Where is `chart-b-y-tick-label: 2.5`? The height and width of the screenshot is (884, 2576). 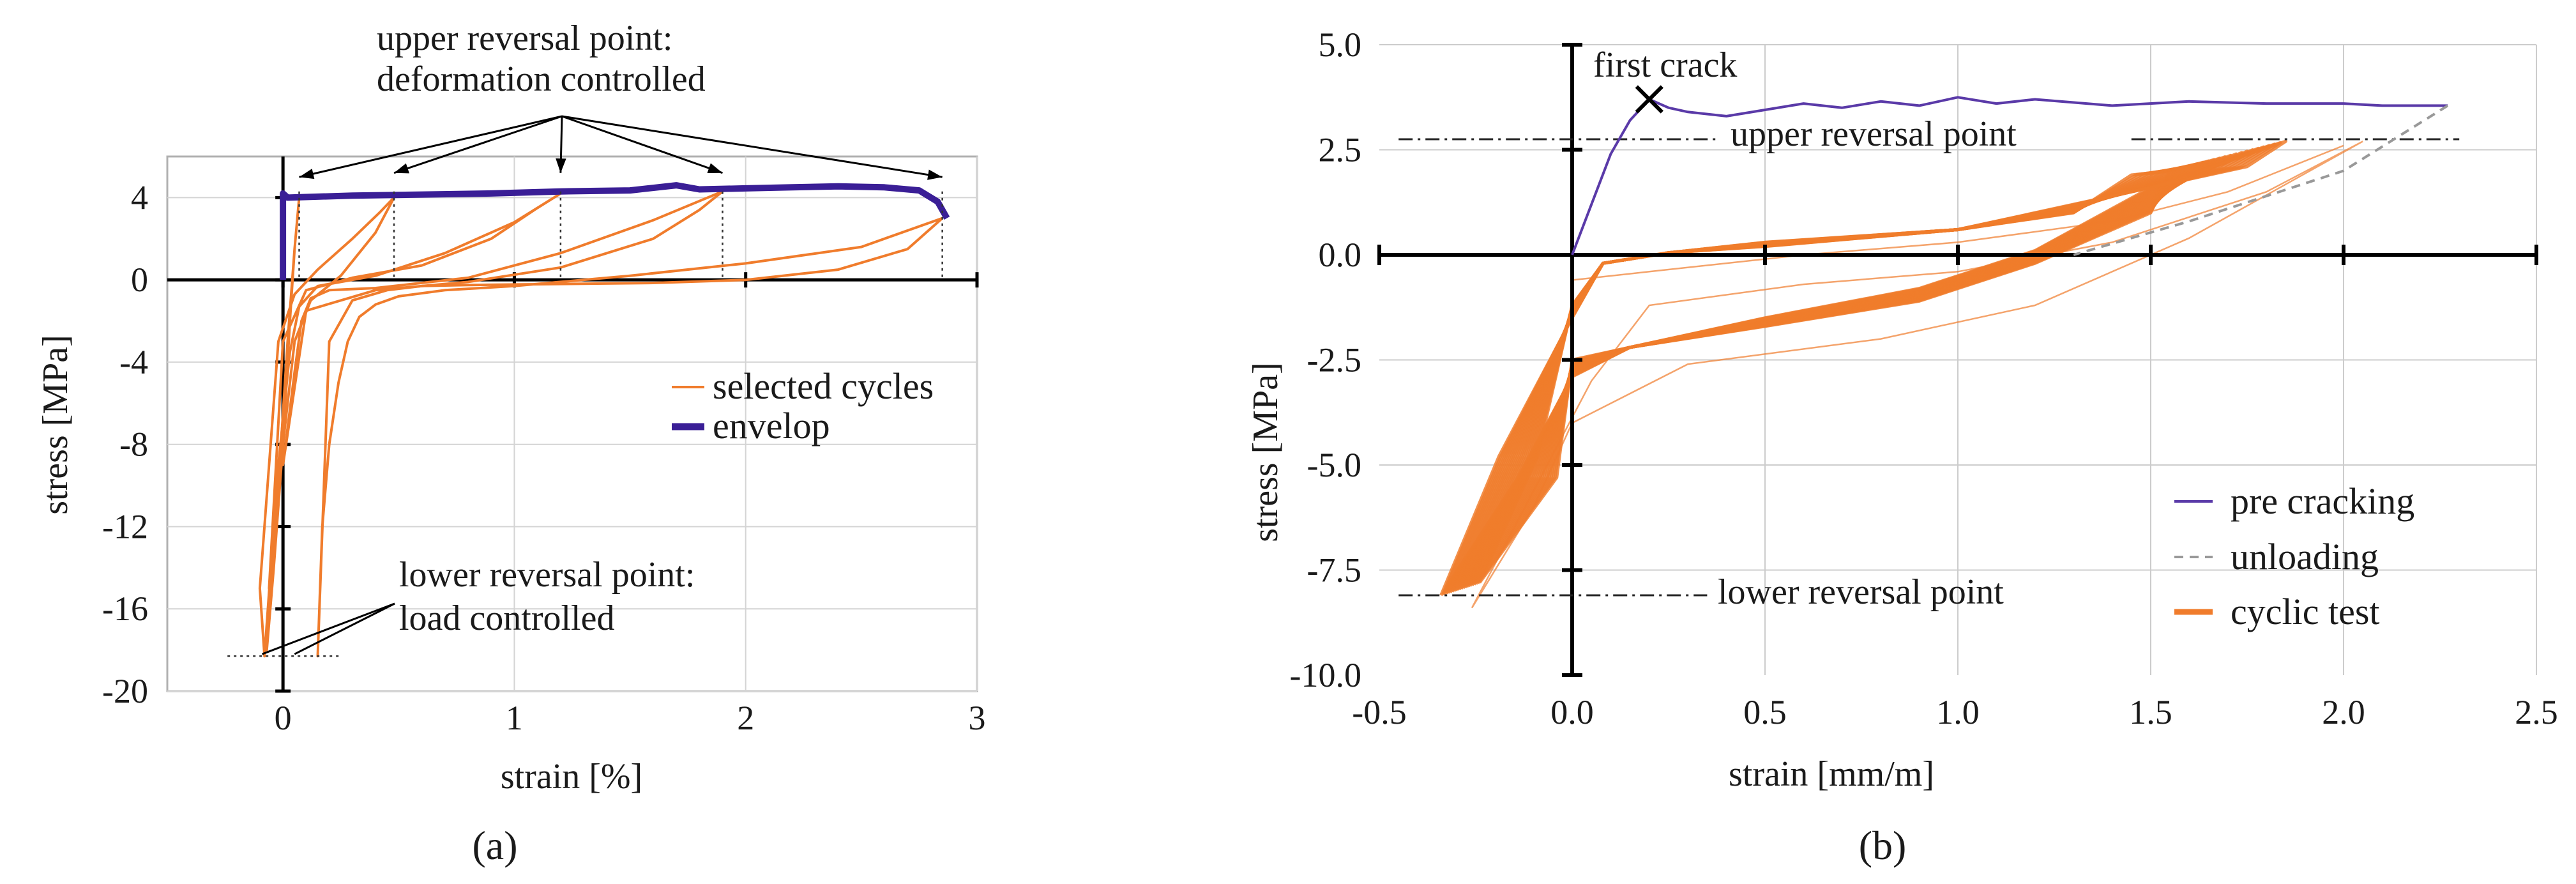
chart-b-y-tick-label: 2.5 is located at coordinates (1341, 150).